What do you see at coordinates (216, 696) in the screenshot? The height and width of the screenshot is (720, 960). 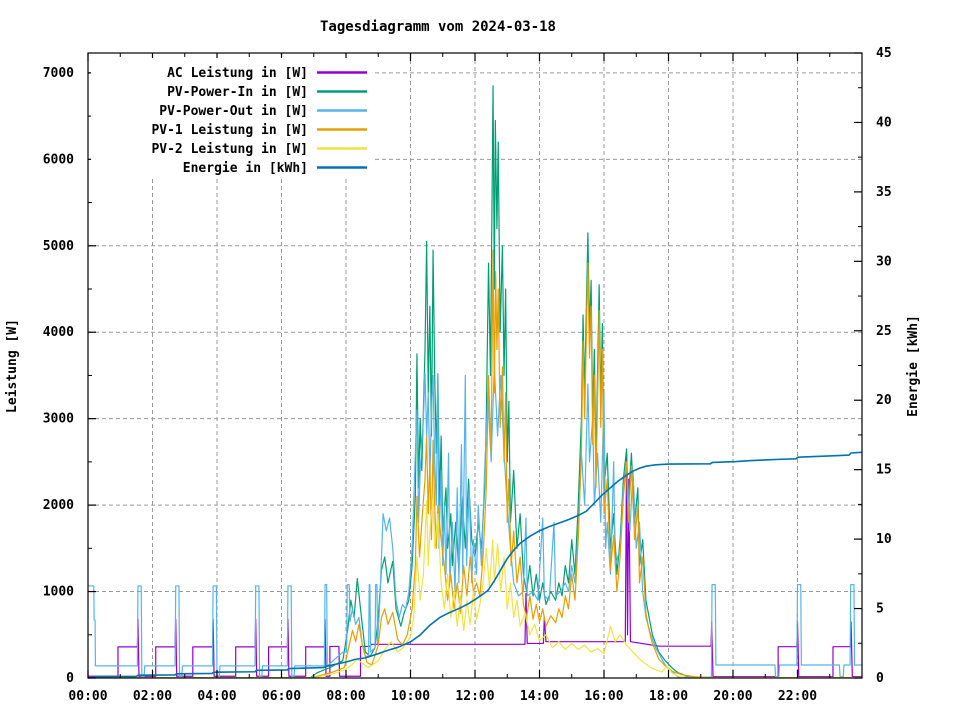 I see `x-tick-label: 04:00` at bounding box center [216, 696].